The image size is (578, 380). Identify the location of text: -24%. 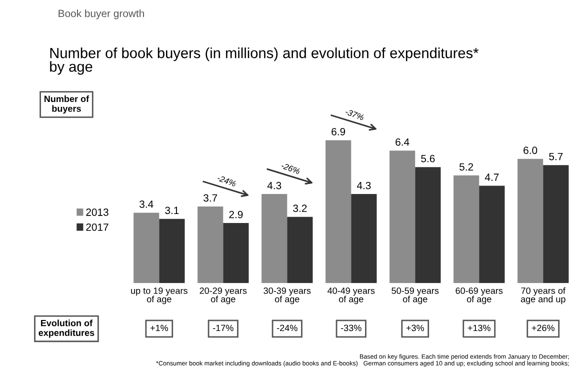
(287, 328).